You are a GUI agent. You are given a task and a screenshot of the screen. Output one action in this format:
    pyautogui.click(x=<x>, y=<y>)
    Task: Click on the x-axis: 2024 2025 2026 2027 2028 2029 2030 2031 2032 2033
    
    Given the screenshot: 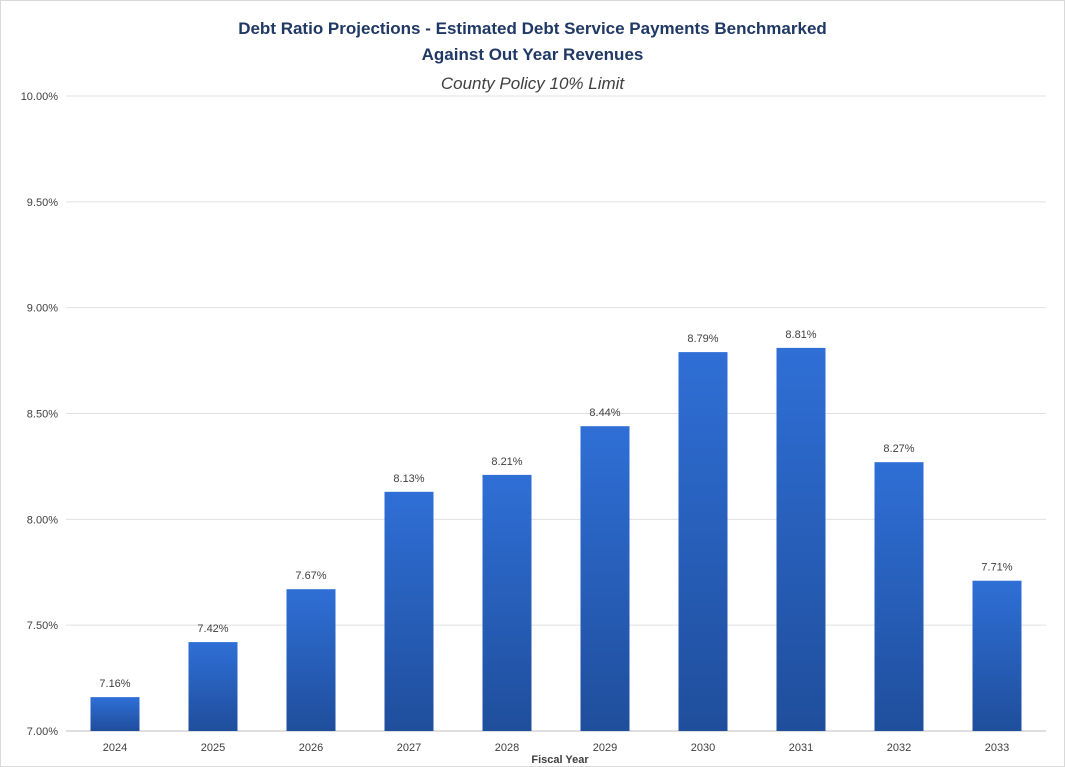 What is the action you would take?
    pyautogui.click(x=556, y=748)
    